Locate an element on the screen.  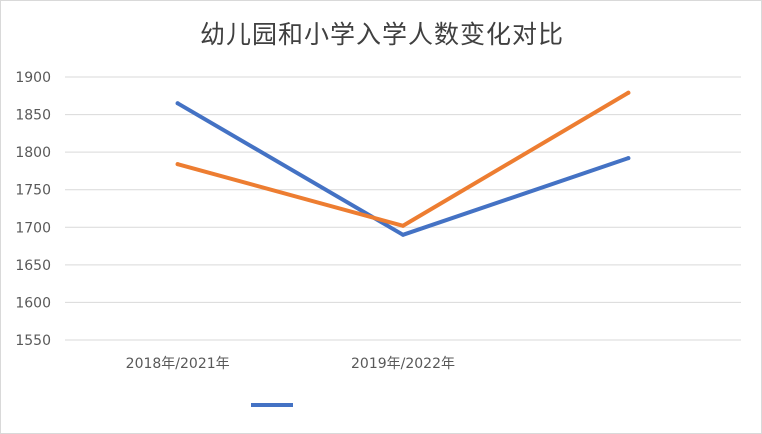
x-tick-label: 2019年/2022年 is located at coordinates (403, 364).